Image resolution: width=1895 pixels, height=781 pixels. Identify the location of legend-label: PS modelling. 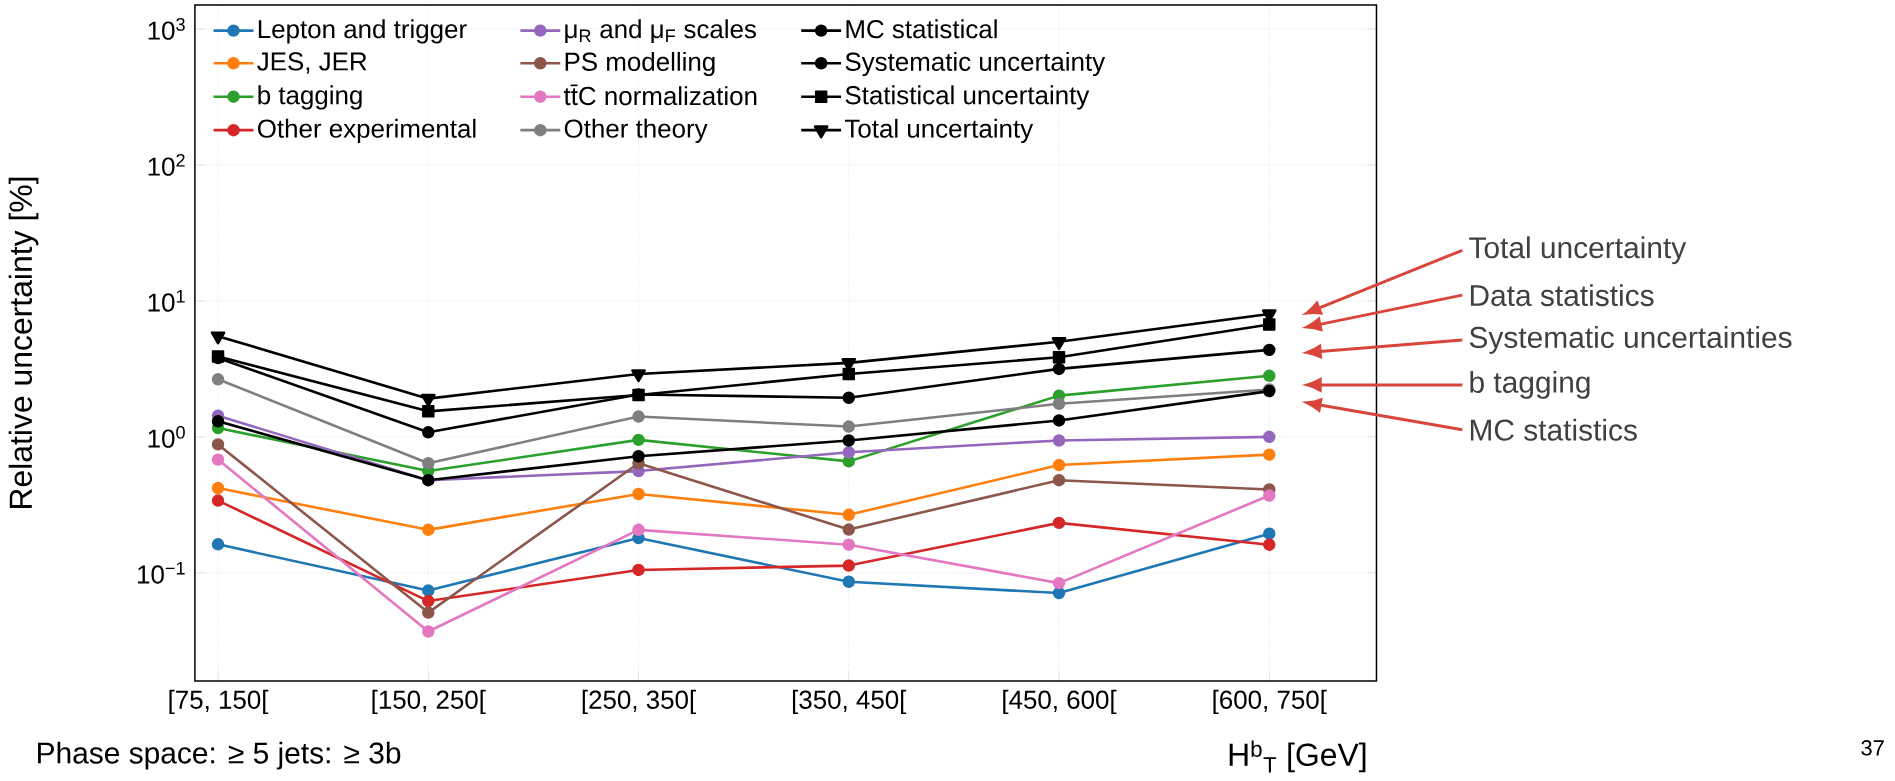
(640, 63).